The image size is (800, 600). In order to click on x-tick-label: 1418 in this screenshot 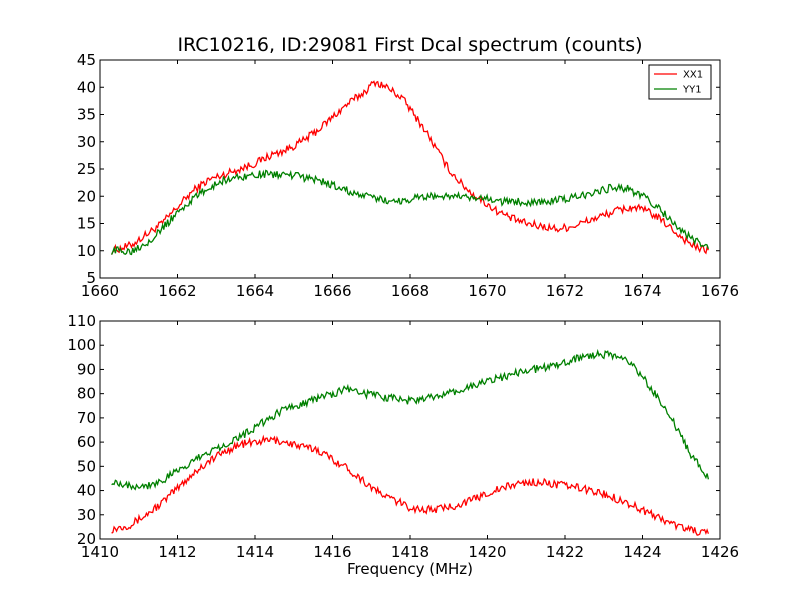, I will do `click(410, 552)`.